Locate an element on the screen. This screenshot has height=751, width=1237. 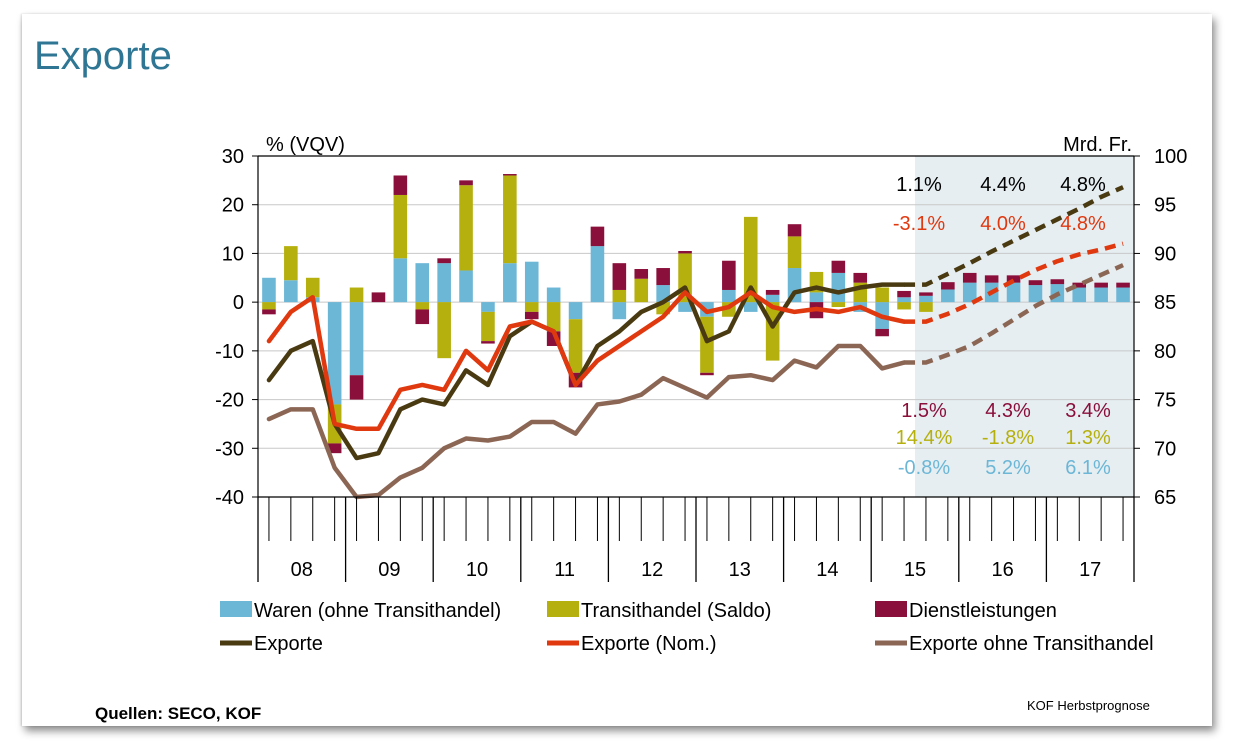
left-tick-label: -40 is located at coordinates (229, 498).